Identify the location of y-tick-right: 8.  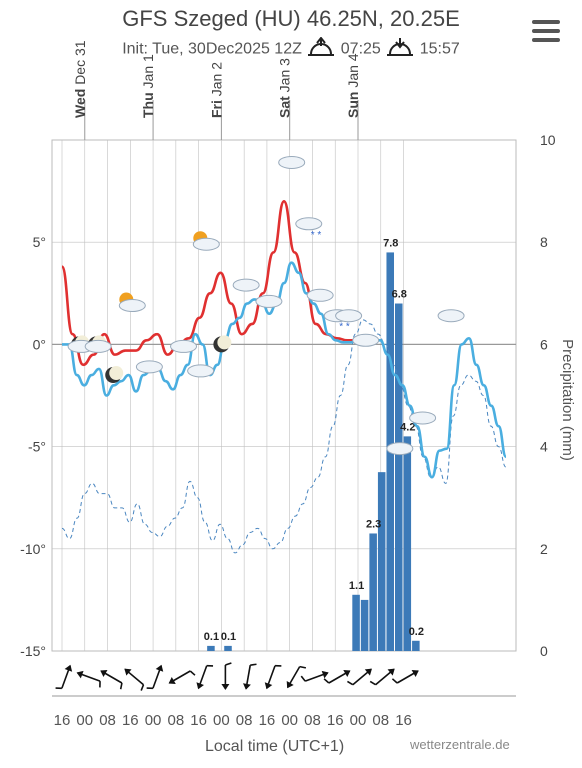
(544, 242).